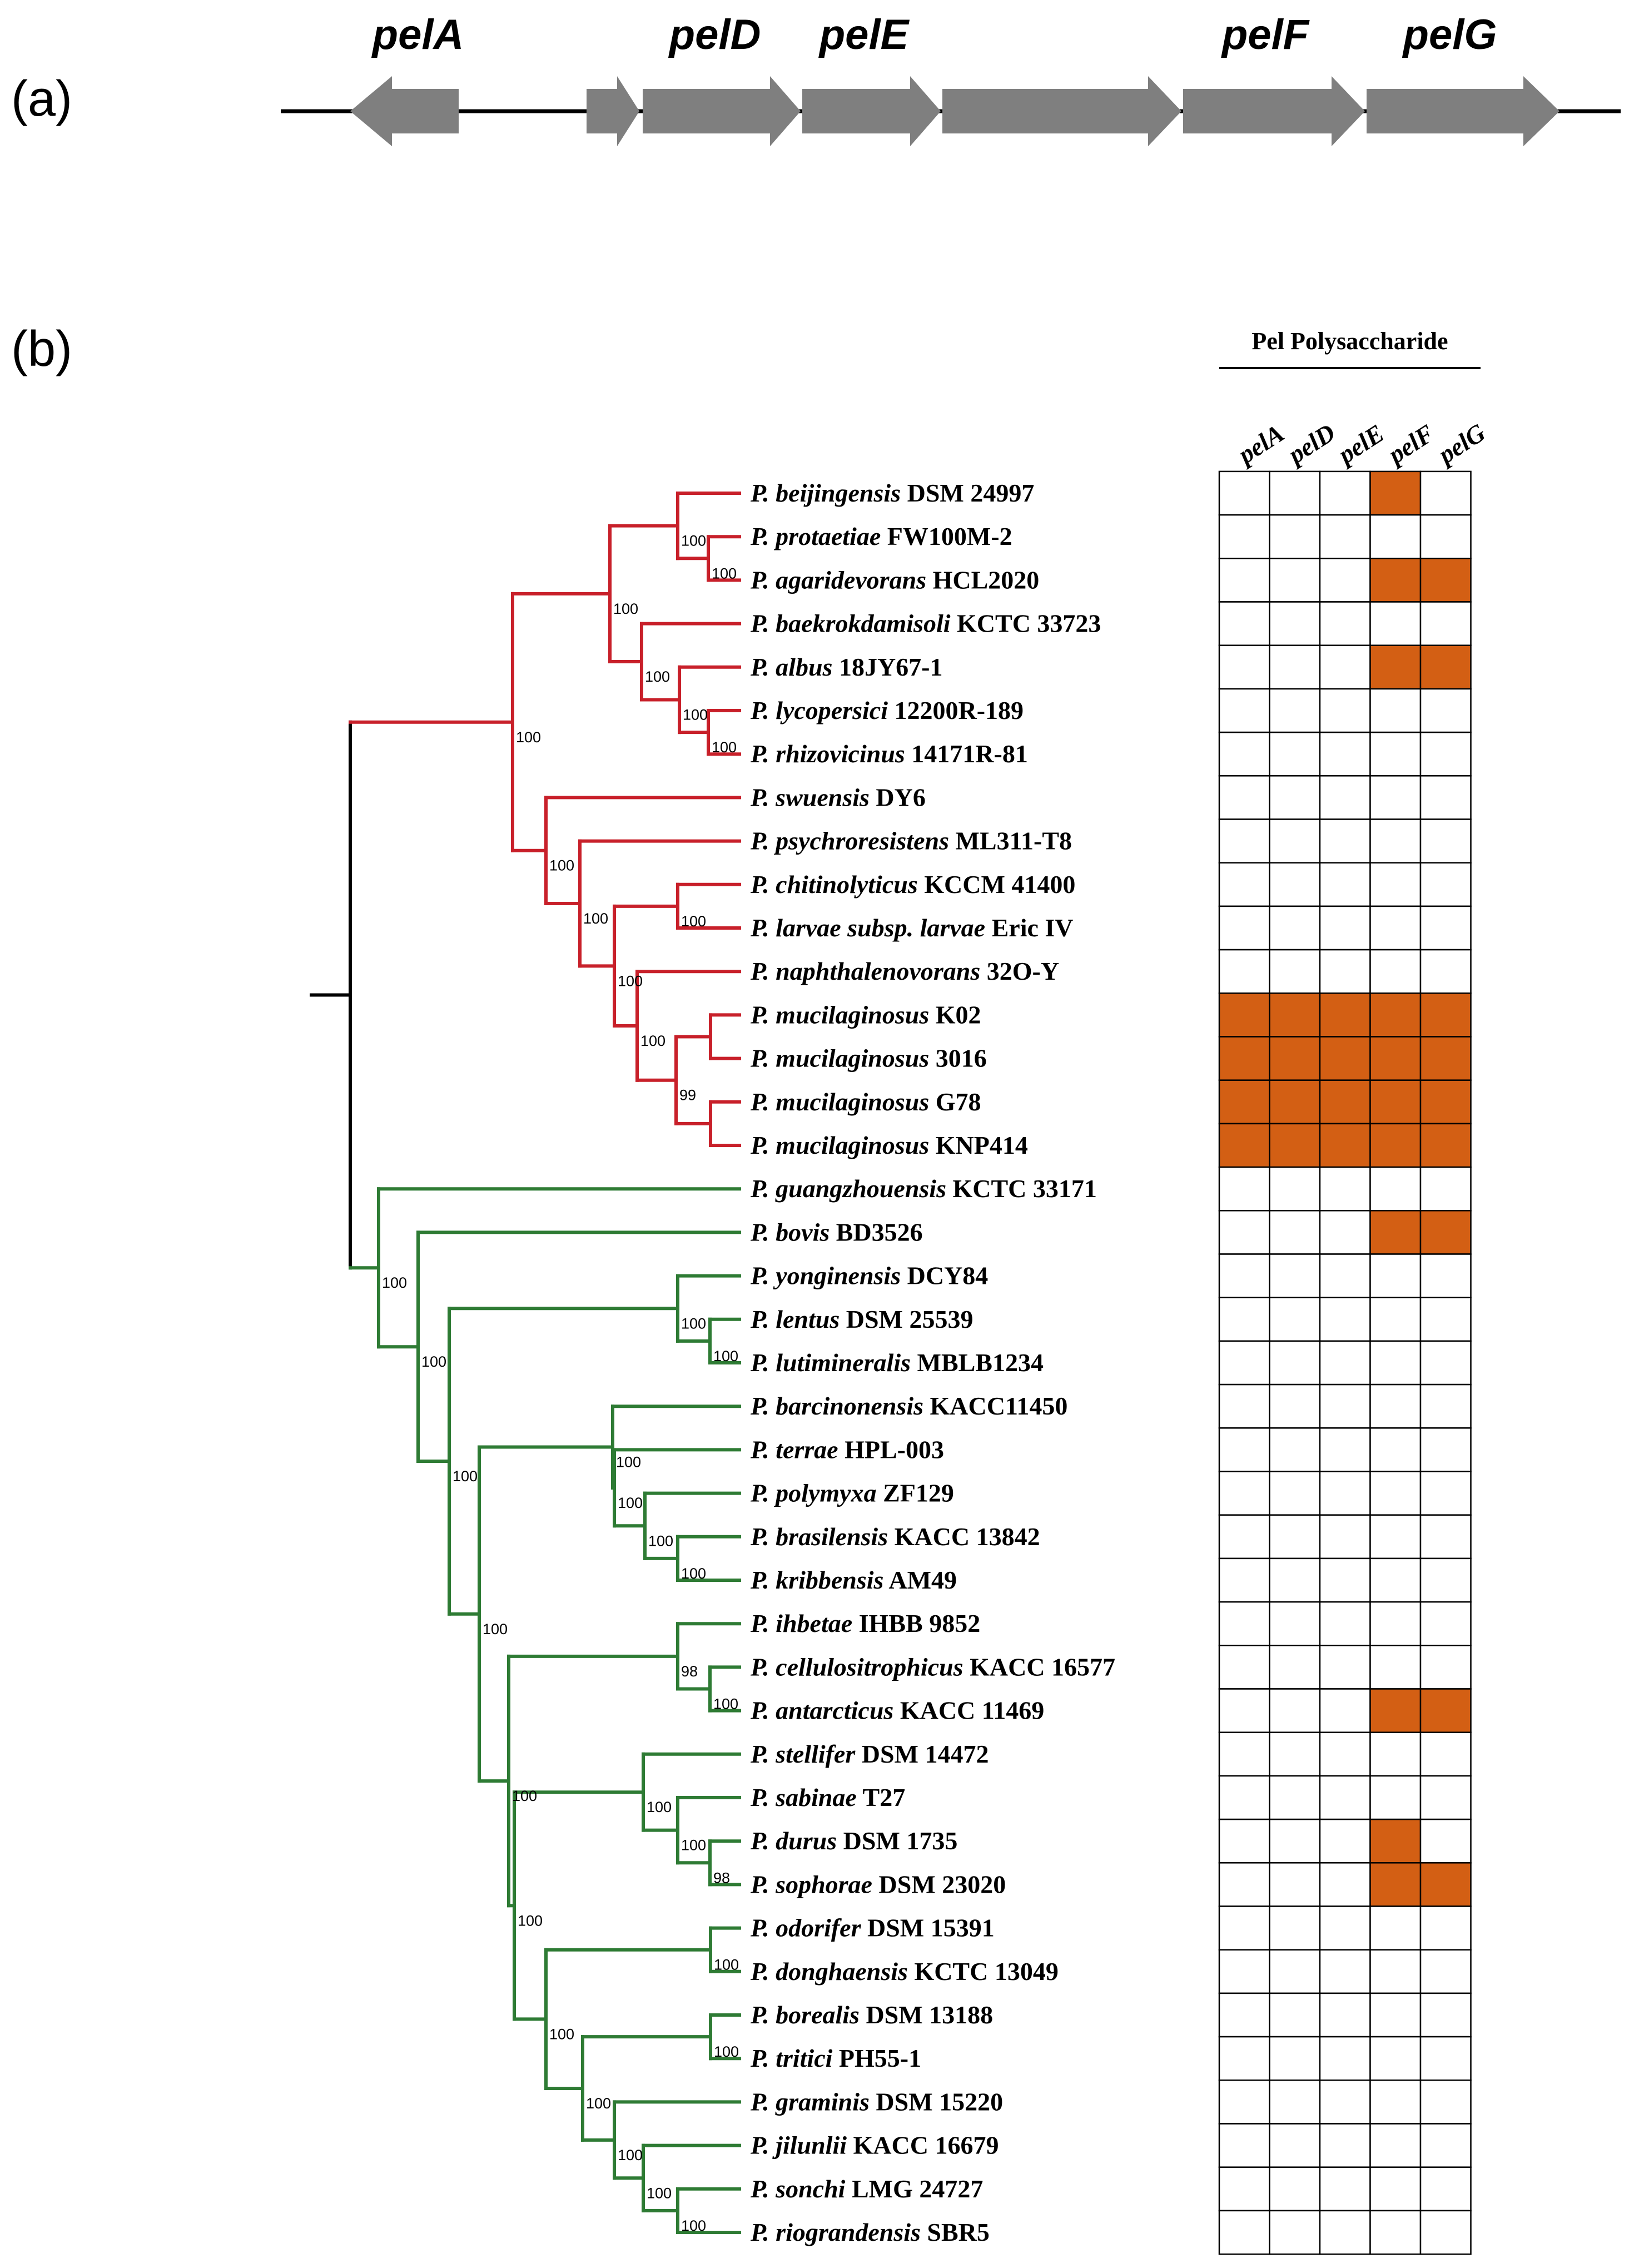  I want to click on taxon-label: P. bovis BD3526, so click(837, 1232).